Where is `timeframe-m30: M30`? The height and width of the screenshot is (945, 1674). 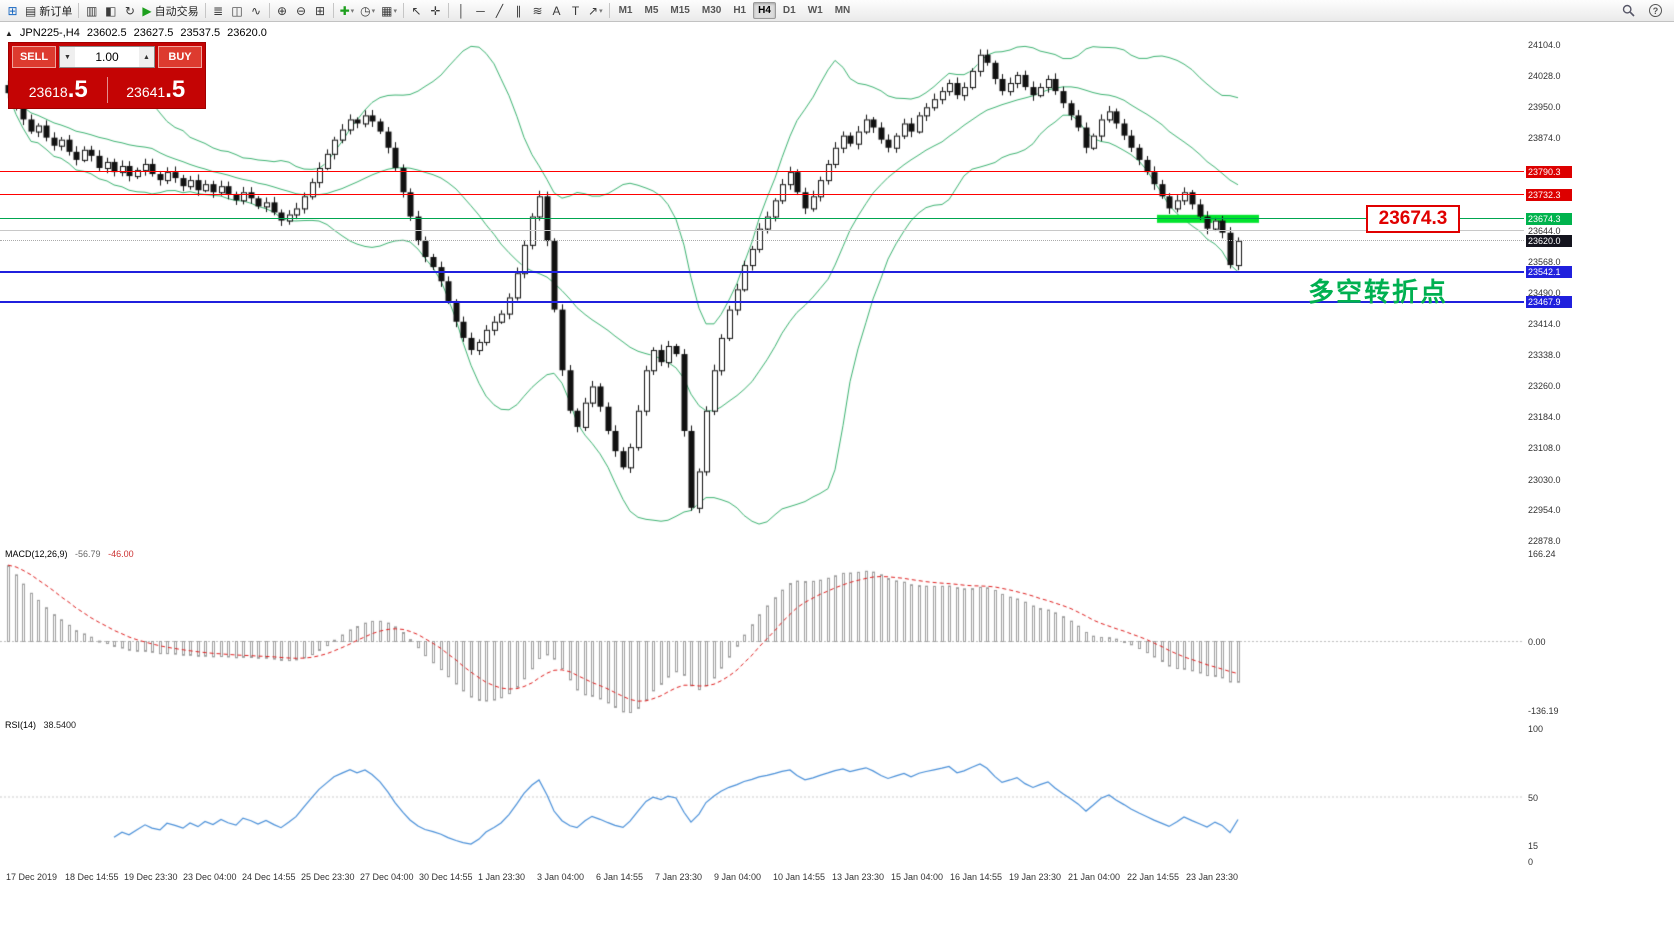 timeframe-m30: M30 is located at coordinates (711, 10).